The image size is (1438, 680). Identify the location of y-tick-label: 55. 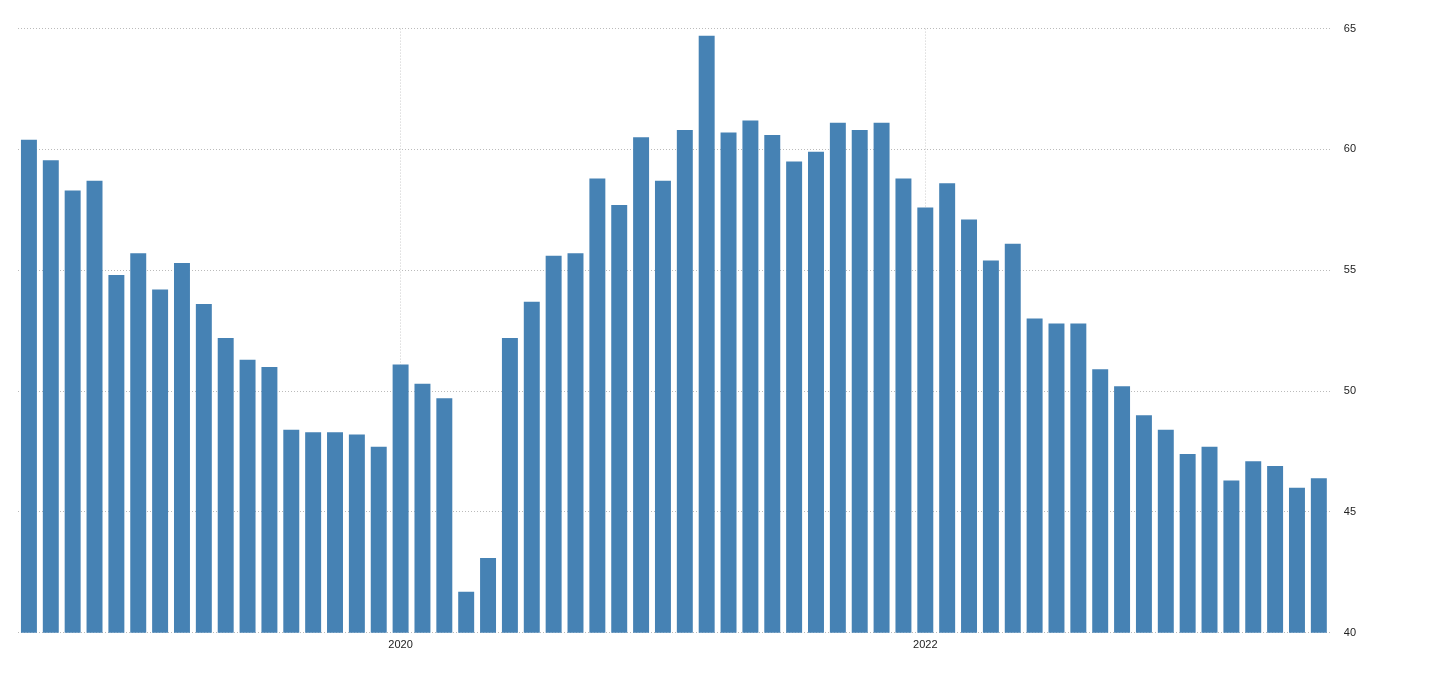
(1350, 269).